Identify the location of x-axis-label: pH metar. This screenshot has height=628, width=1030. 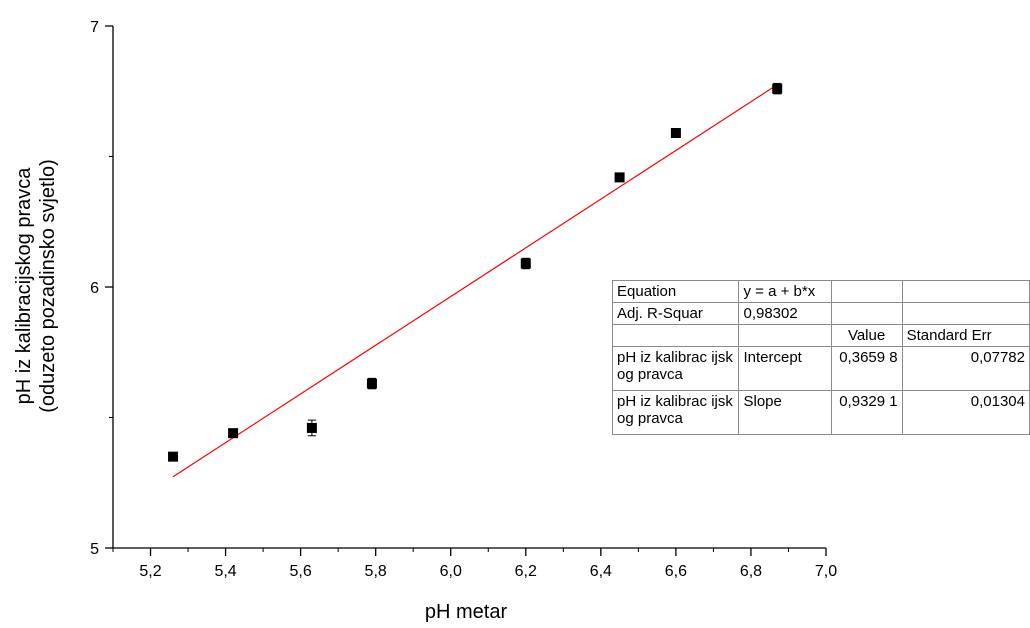
(466, 612).